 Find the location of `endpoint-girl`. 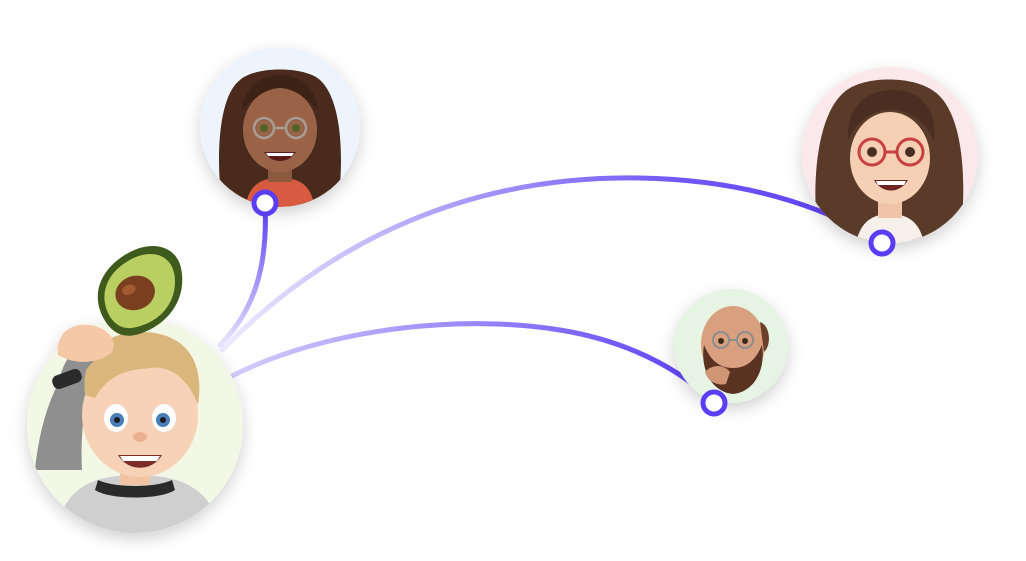

endpoint-girl is located at coordinates (265, 203).